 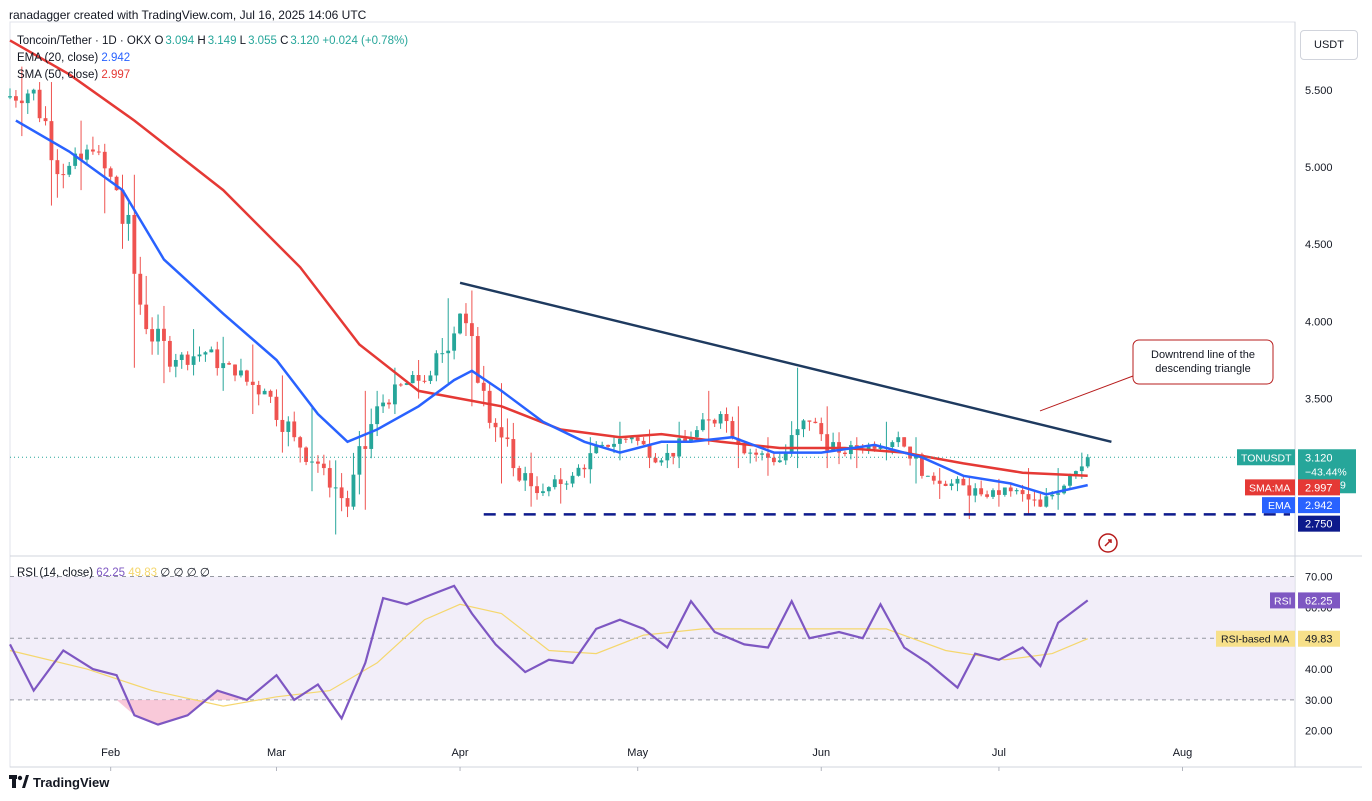 I want to click on ohlc-change: +0.024 (+0.78%), so click(x=365, y=41).